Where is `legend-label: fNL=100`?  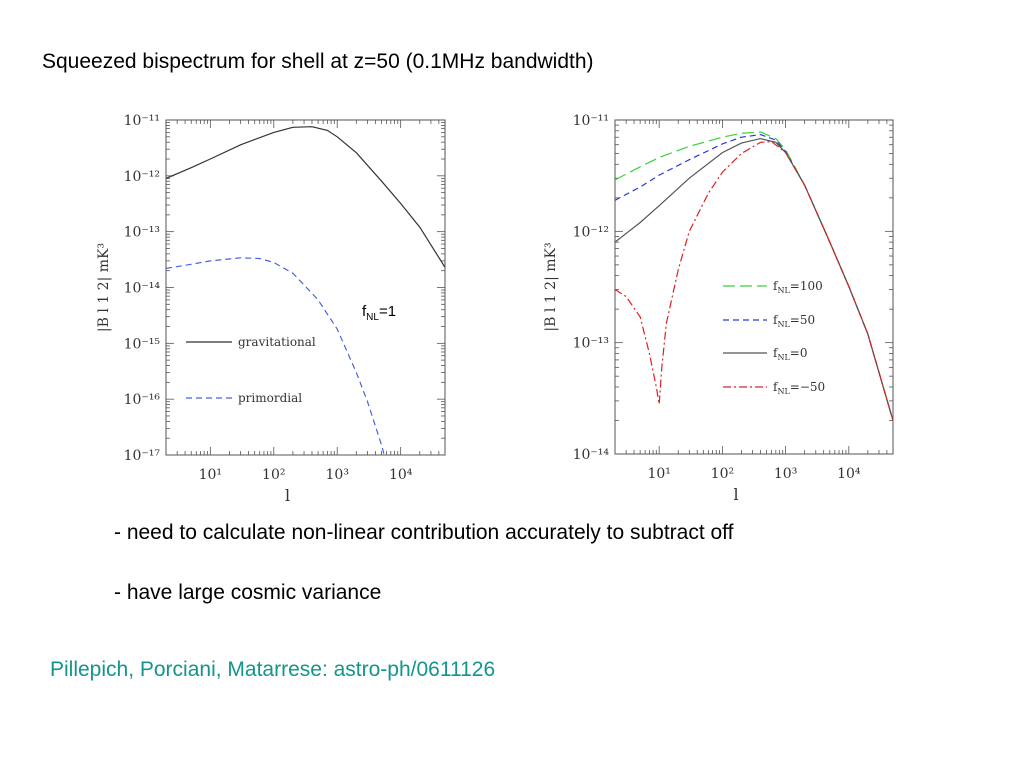
legend-label: fNL=100 is located at coordinates (798, 287).